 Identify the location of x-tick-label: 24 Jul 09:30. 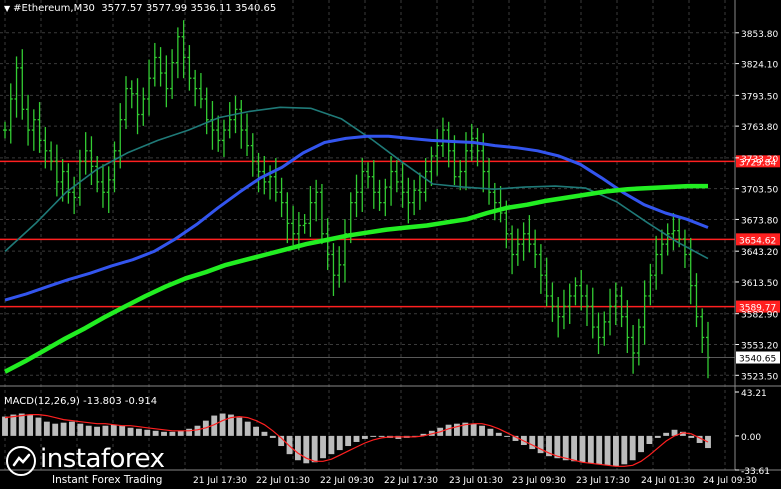
(730, 481).